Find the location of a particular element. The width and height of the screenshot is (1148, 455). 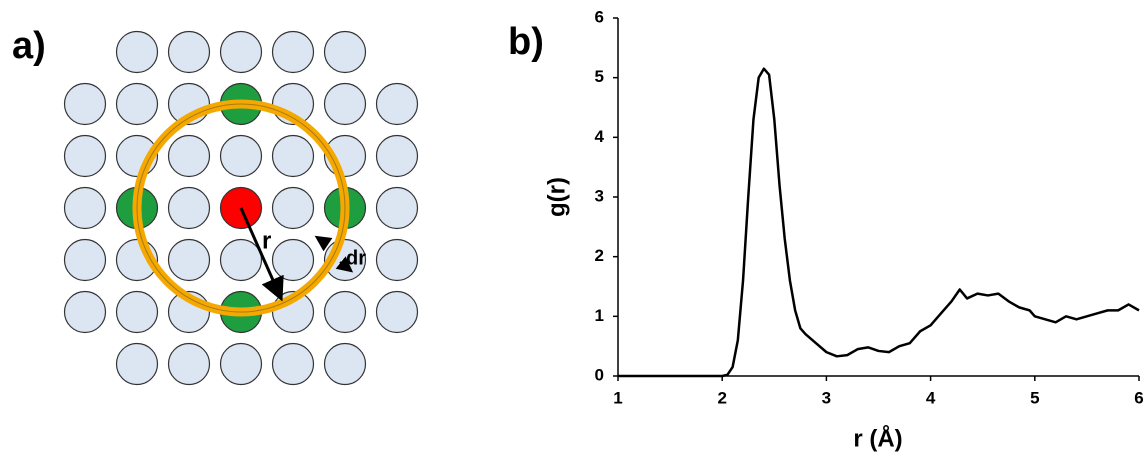

y-tick-label: 2 is located at coordinates (599, 255).